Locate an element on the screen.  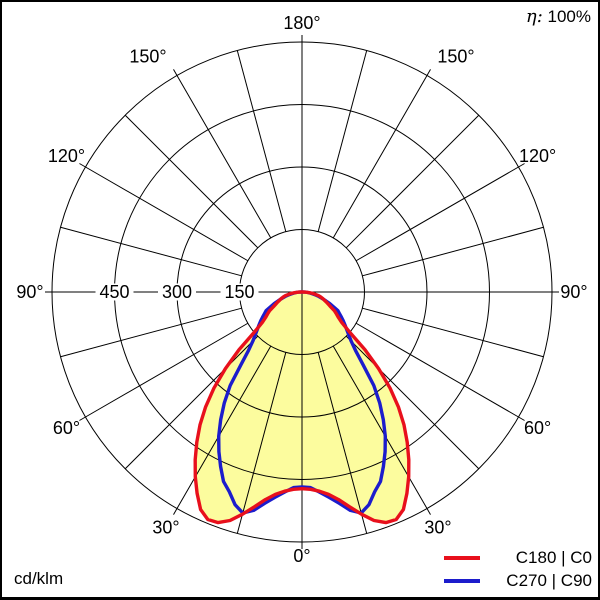
angle-label-0: 0° is located at coordinates (301, 556).